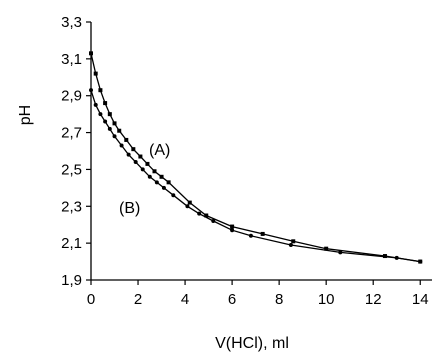 The height and width of the screenshot is (352, 435). Describe the element at coordinates (71, 169) in the screenshot. I see `y-tick-label: 2,5` at that location.